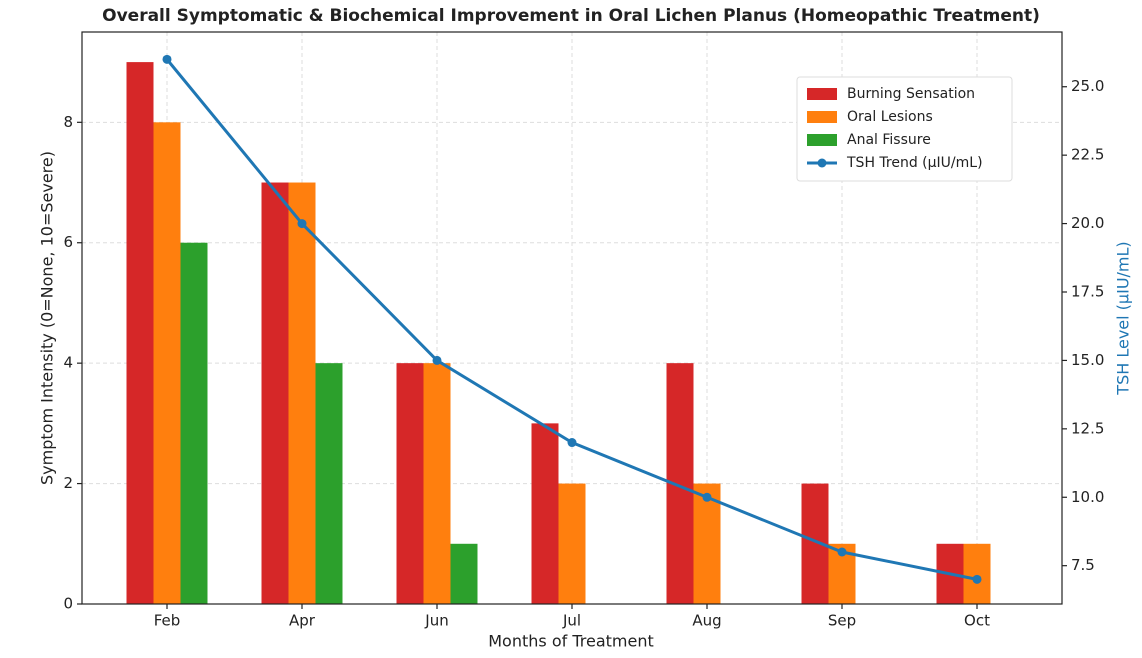  Describe the element at coordinates (1083, 565) in the screenshot. I see `y2-tick-label: 7.5` at that location.